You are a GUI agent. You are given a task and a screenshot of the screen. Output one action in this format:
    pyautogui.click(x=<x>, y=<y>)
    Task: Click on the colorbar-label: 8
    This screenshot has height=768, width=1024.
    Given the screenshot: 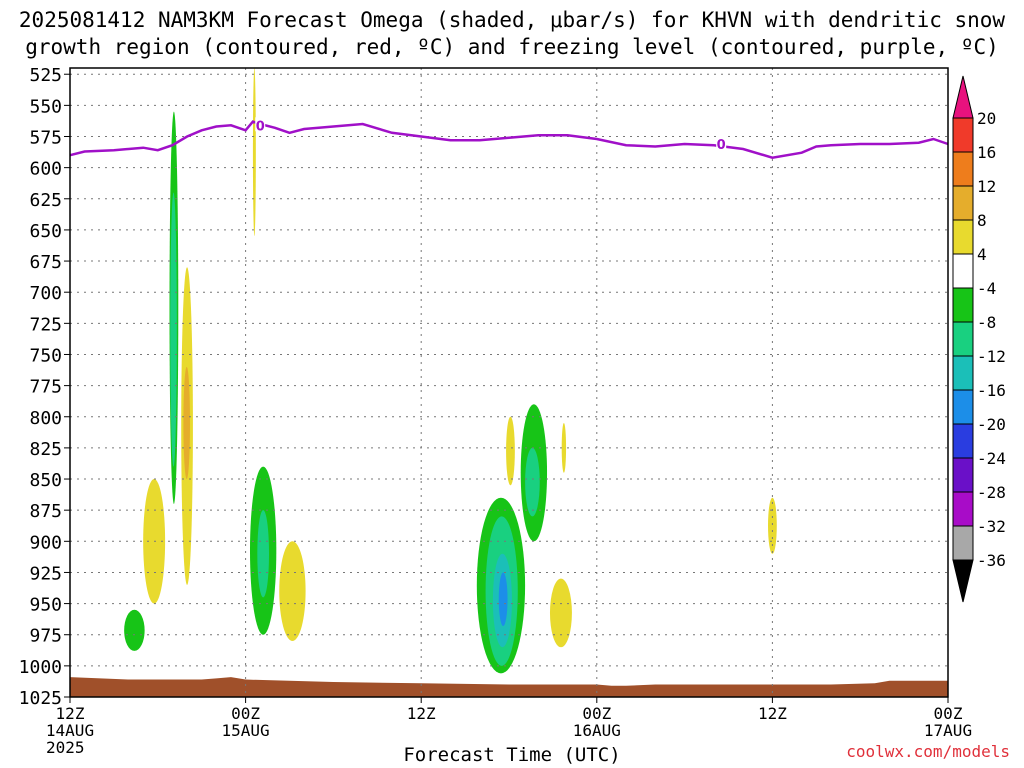 What is the action you would take?
    pyautogui.click(x=982, y=220)
    